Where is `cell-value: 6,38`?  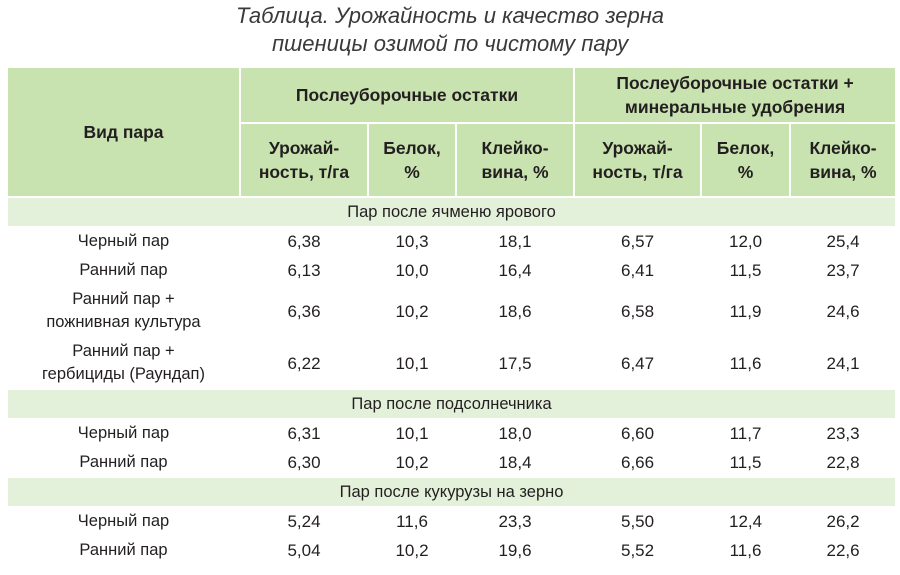 cell-value: 6,38 is located at coordinates (304, 241).